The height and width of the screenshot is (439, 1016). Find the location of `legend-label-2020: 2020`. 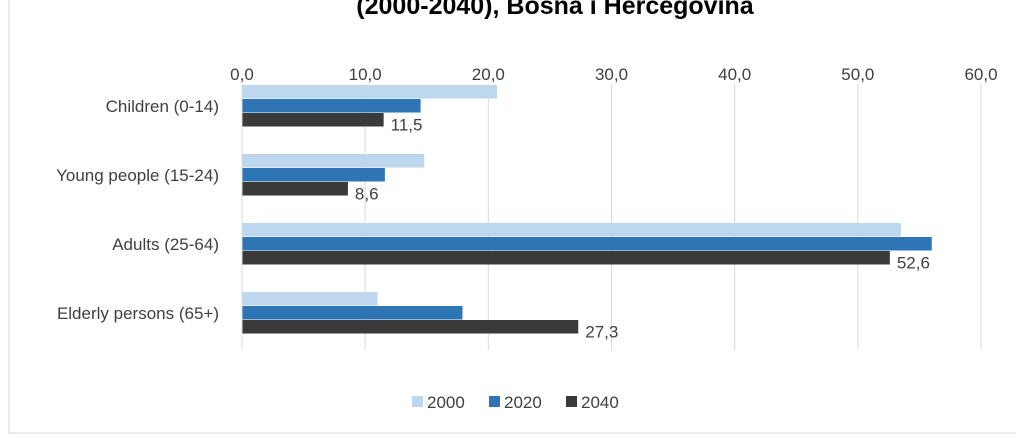

legend-label-2020: 2020 is located at coordinates (523, 402).